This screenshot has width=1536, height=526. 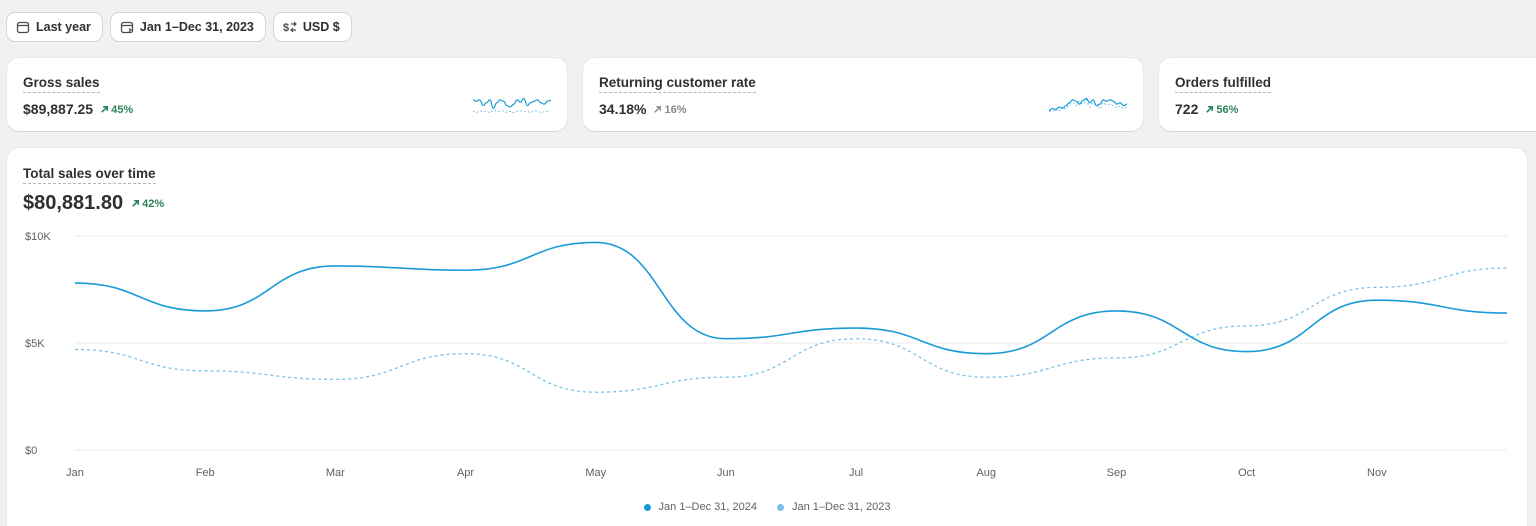 I want to click on metric-title: Orders fulfilled, so click(x=1223, y=84).